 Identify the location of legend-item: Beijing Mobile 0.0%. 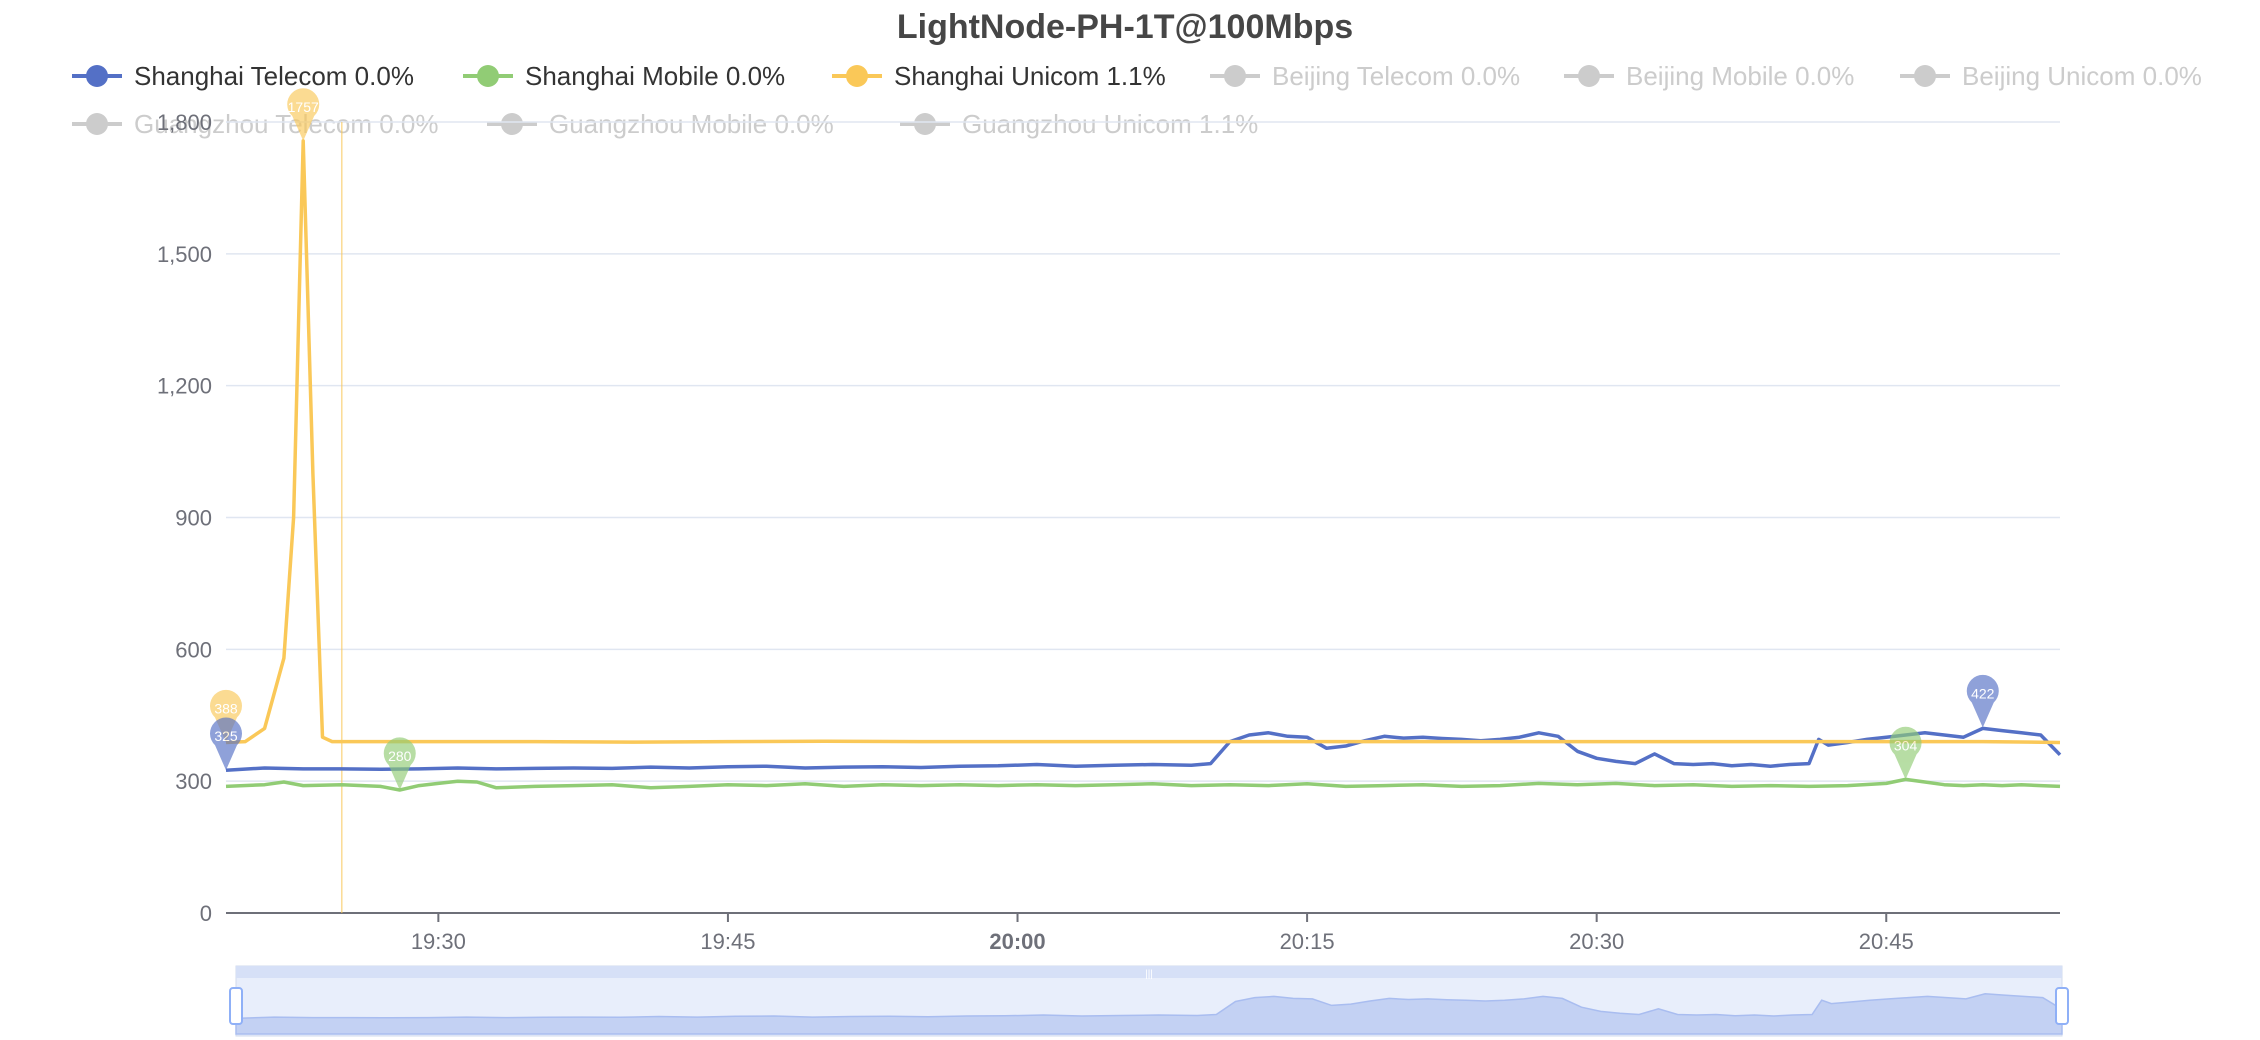
(1709, 76).